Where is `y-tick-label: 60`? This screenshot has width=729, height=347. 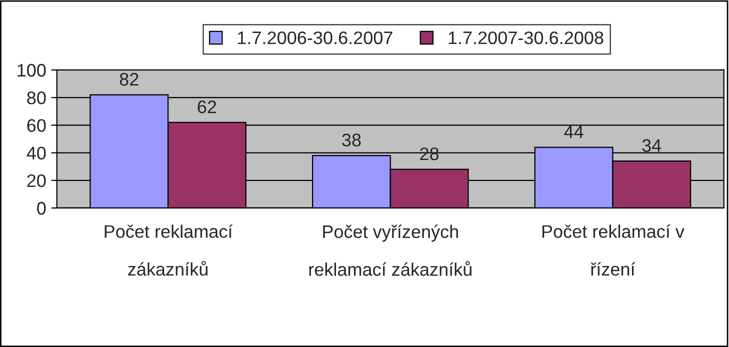
y-tick-label: 60 is located at coordinates (36, 125).